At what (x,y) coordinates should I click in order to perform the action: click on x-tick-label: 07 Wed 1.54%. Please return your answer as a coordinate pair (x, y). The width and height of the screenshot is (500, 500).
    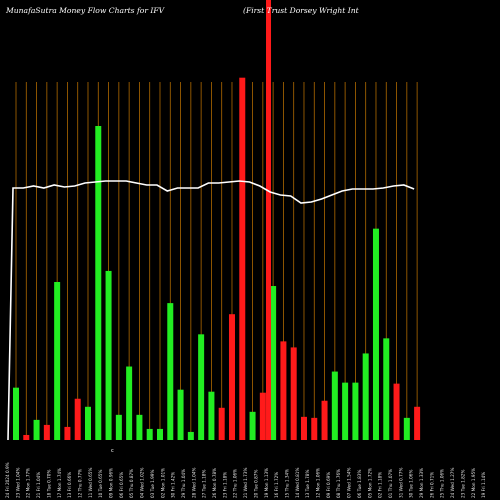
    Looking at the image, I should click on (349, 483).